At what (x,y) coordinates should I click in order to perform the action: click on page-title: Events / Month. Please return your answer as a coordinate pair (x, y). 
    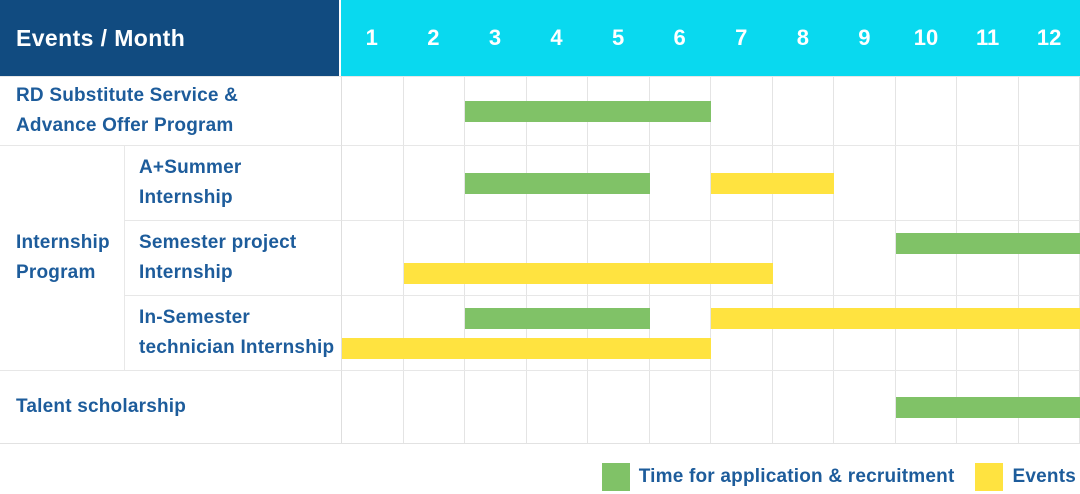
    Looking at the image, I should click on (101, 37).